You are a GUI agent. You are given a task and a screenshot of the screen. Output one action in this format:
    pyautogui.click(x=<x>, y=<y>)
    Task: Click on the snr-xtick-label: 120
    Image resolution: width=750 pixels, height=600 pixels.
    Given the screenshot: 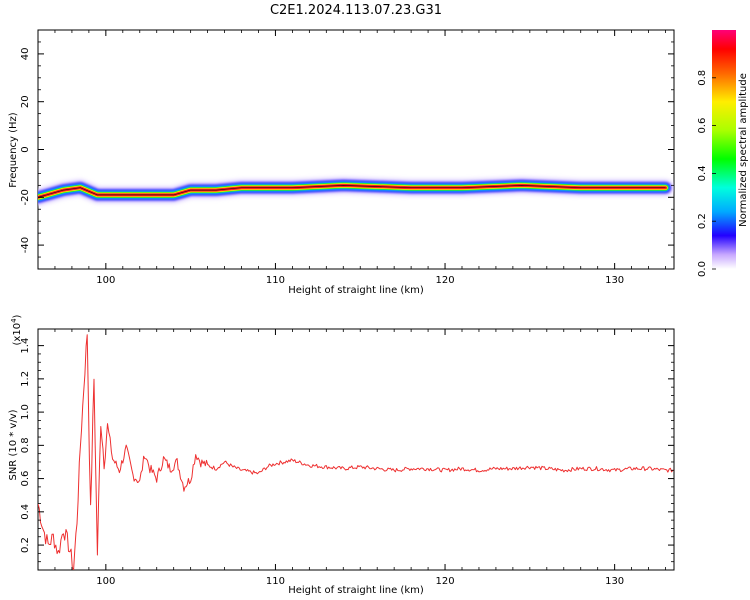 What is the action you would take?
    pyautogui.click(x=444, y=581)
    